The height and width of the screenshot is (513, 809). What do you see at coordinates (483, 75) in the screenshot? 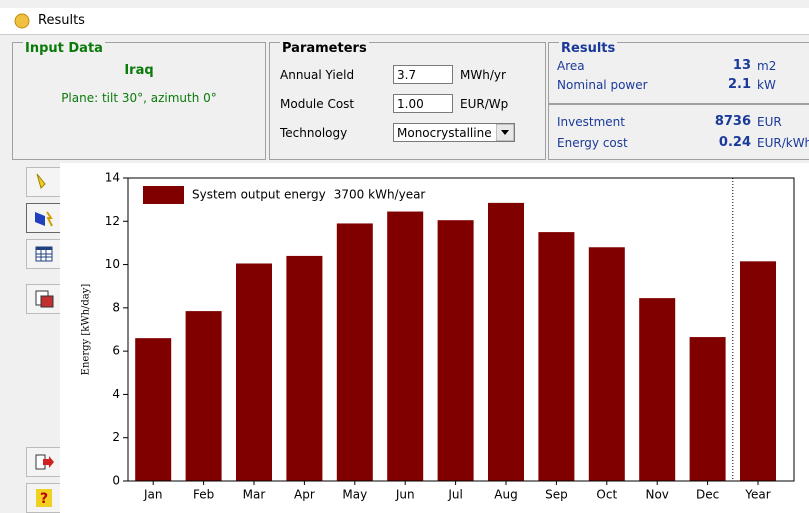
I see `unit: MWh/yr` at bounding box center [483, 75].